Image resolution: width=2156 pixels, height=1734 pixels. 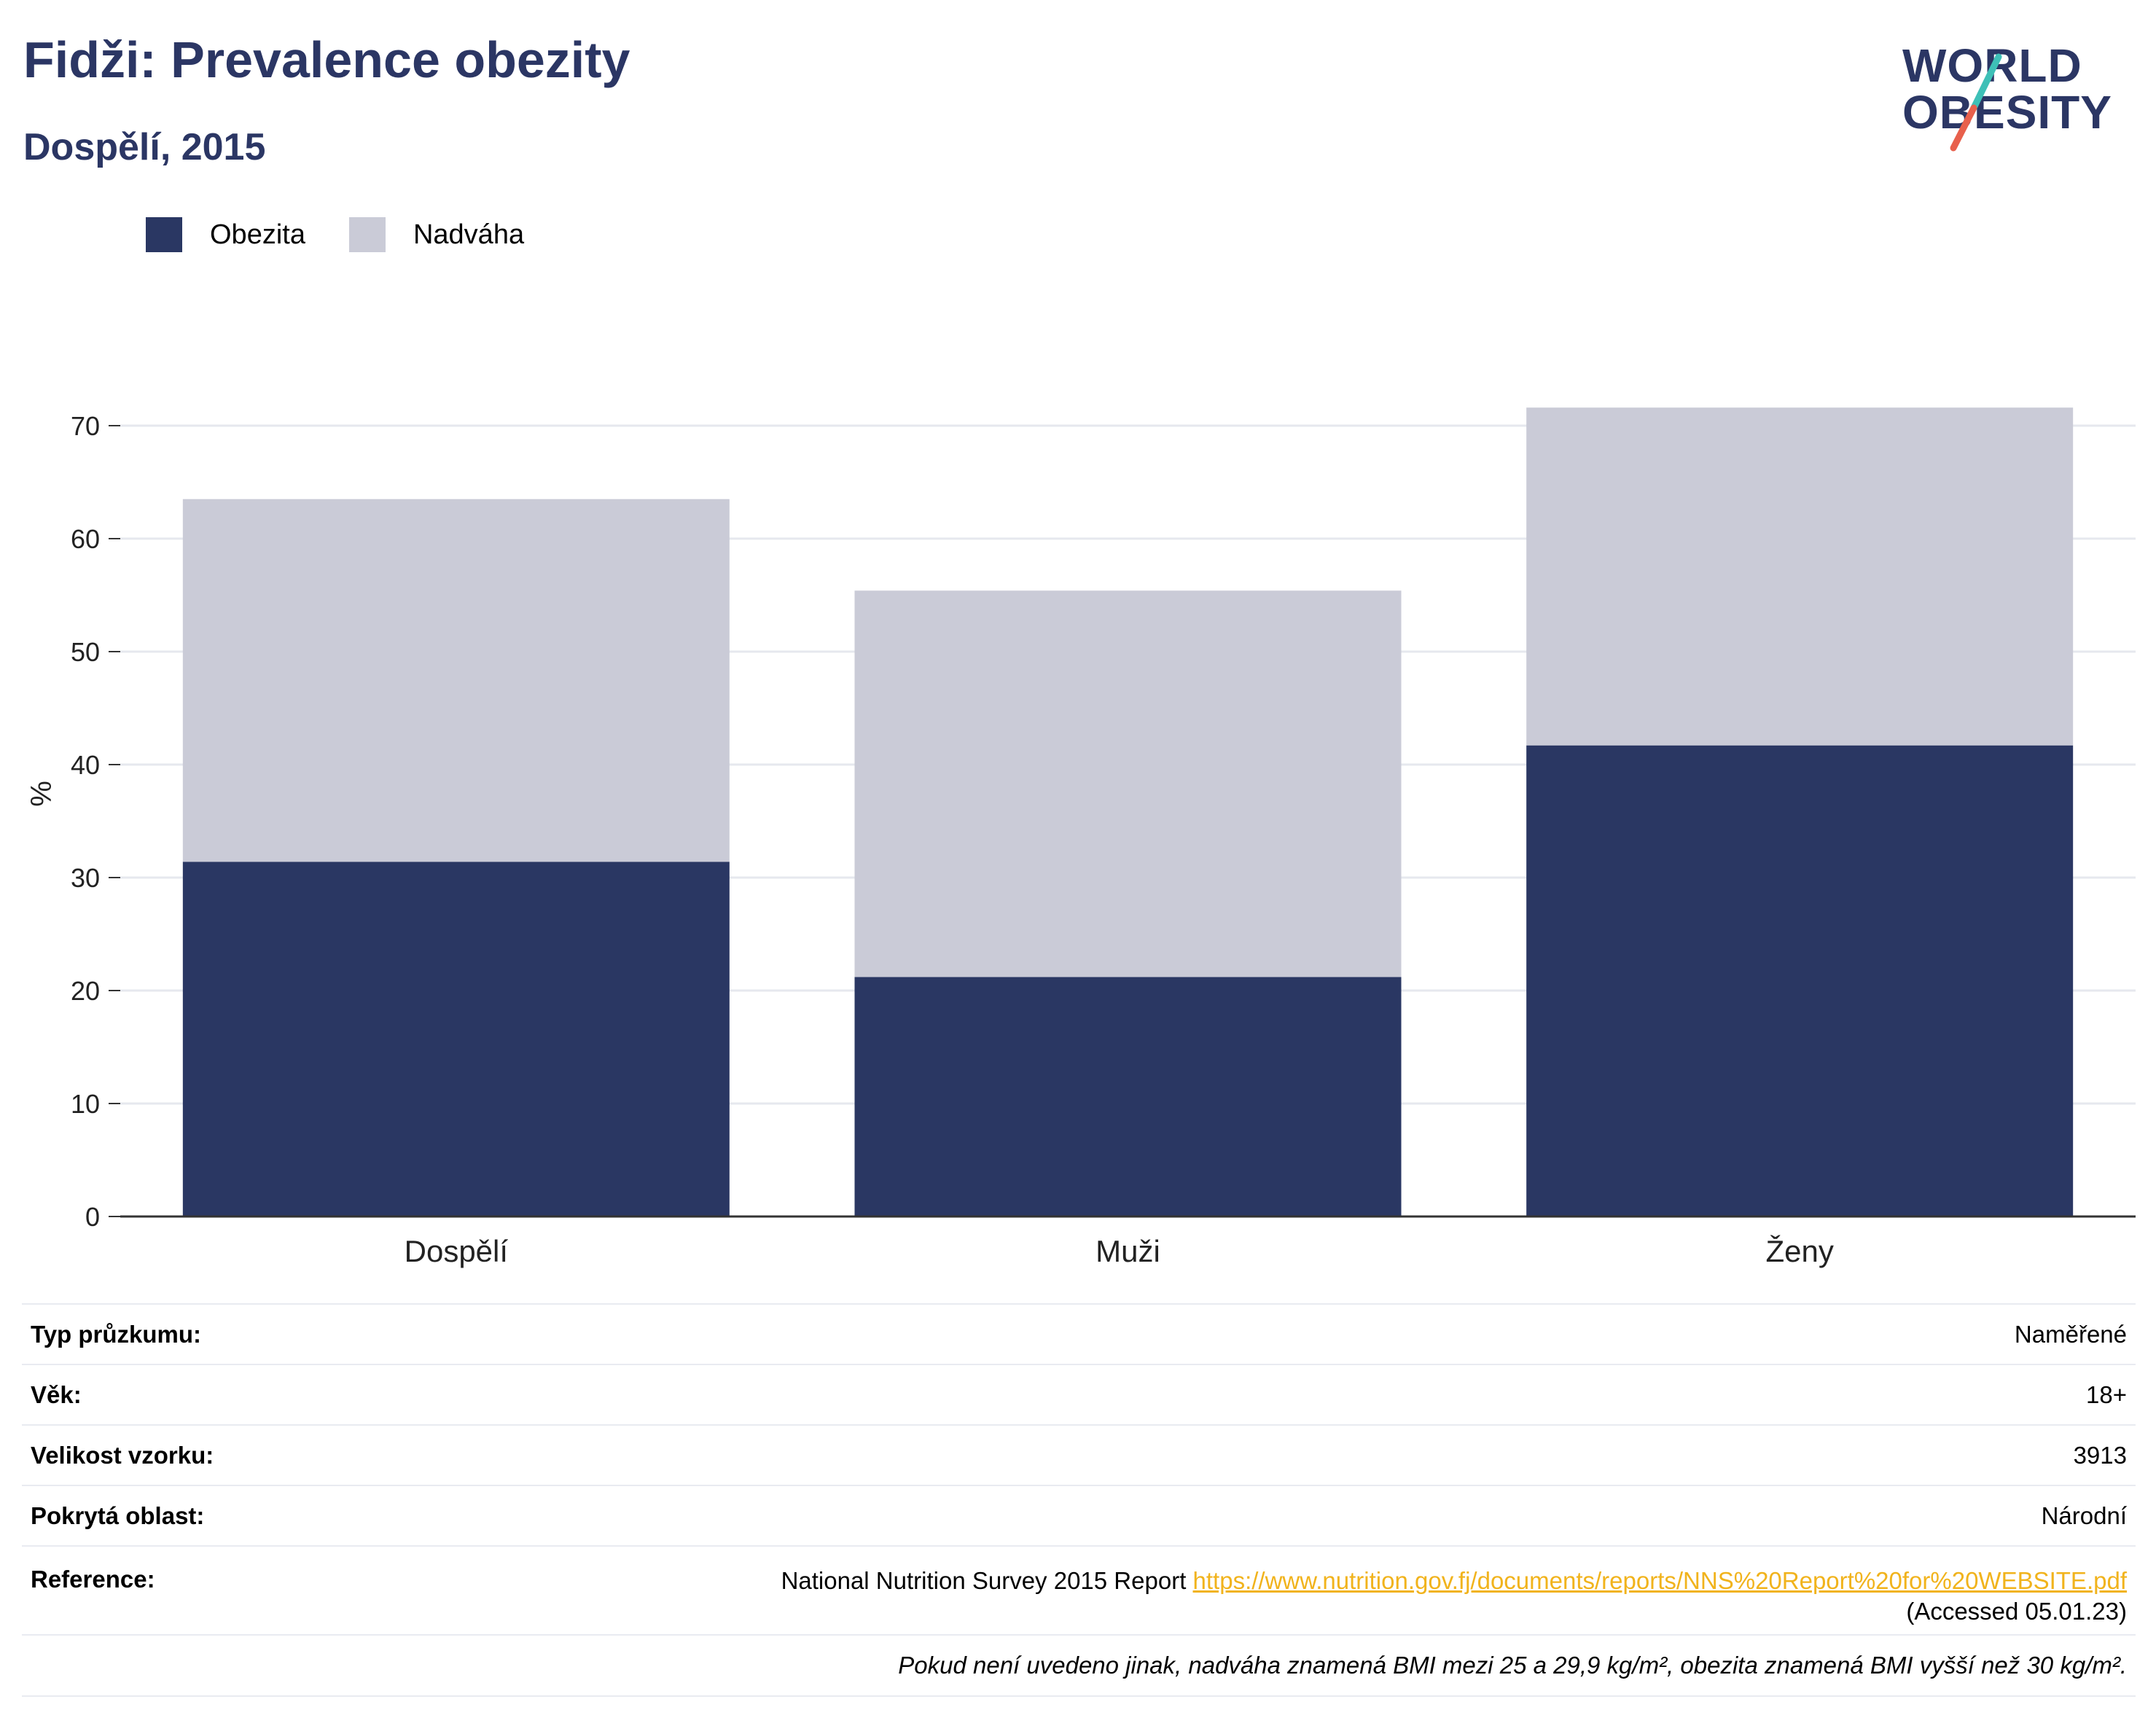 I want to click on page-title: Fidži: Prevalence obezity, so click(x=326, y=60).